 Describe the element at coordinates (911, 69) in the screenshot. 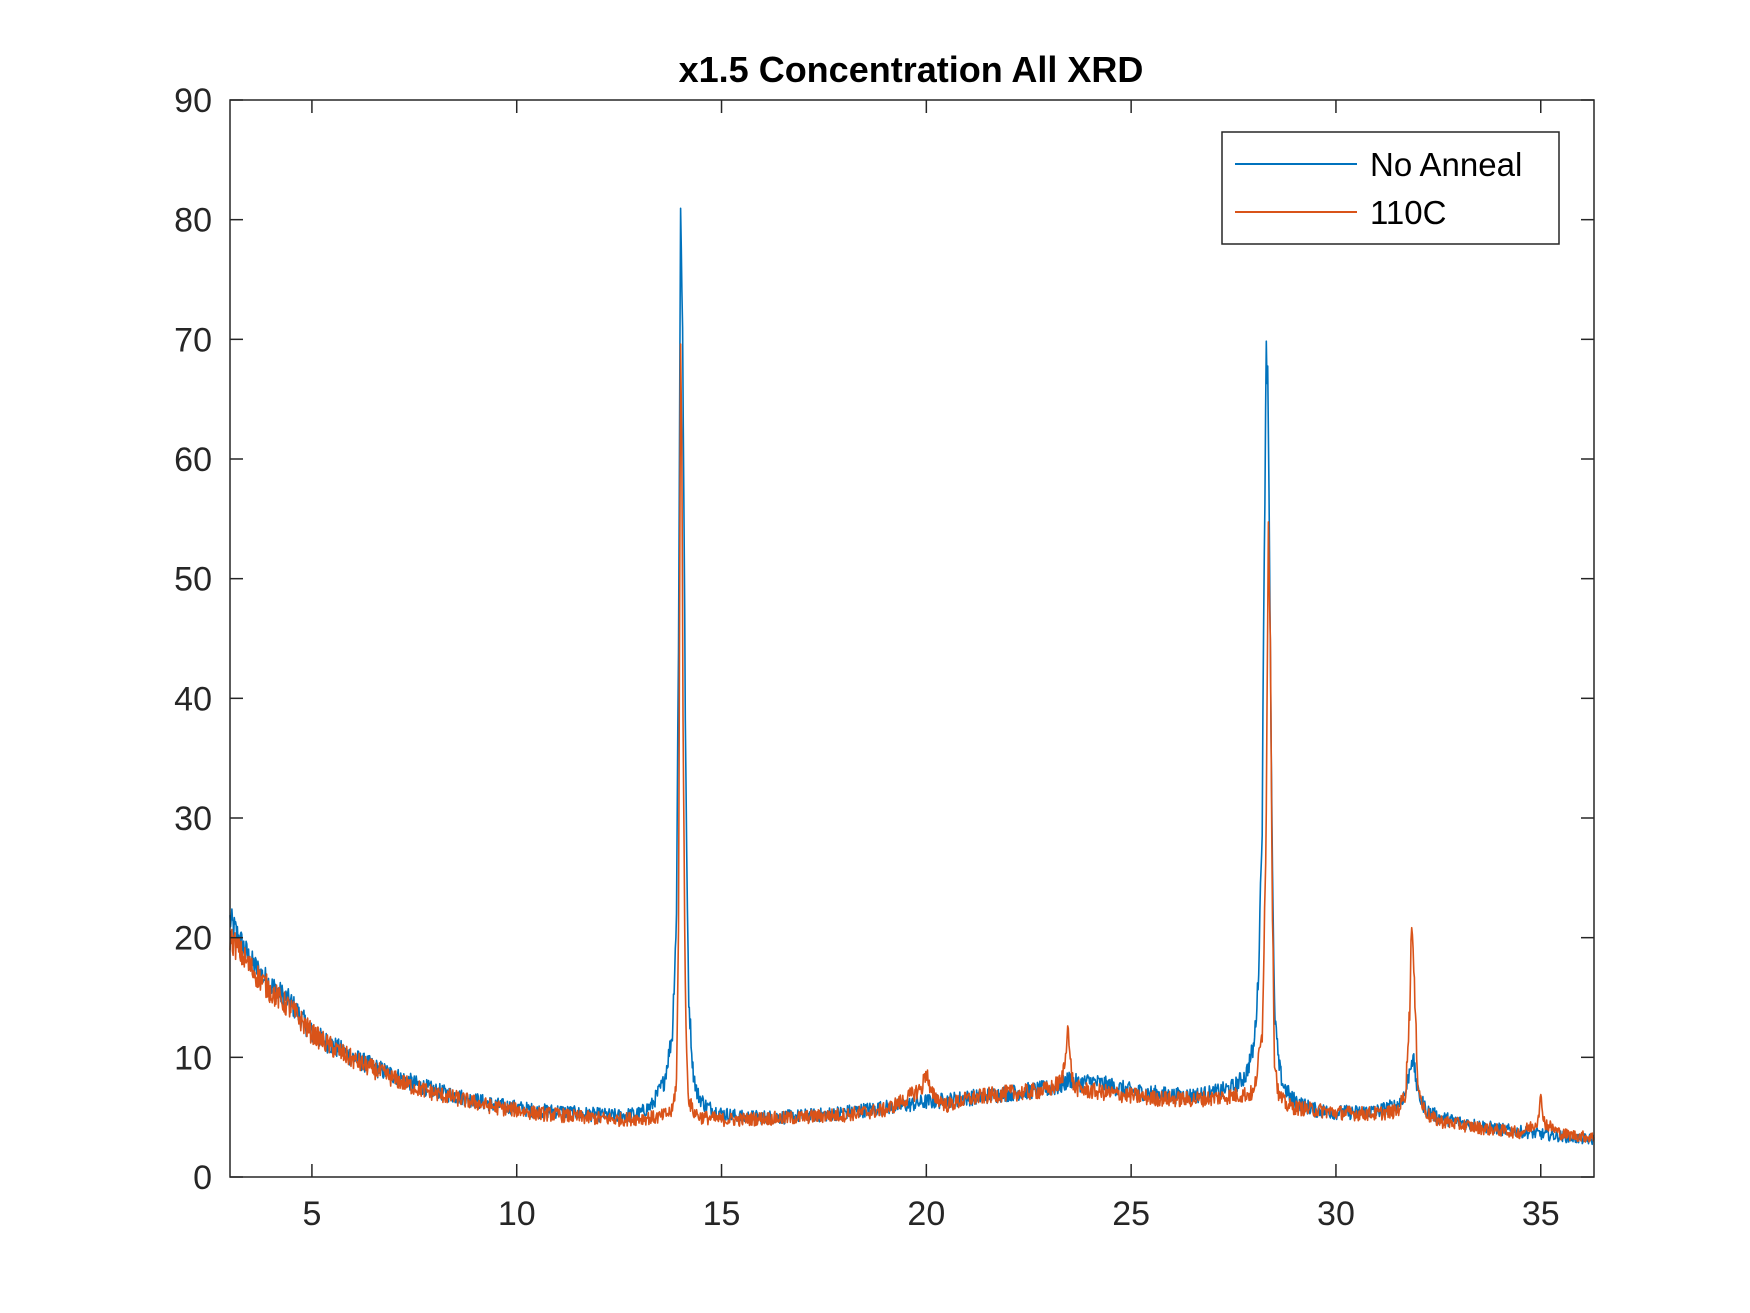

I see `chart-title: x1.5 Concentration All XRD` at that location.